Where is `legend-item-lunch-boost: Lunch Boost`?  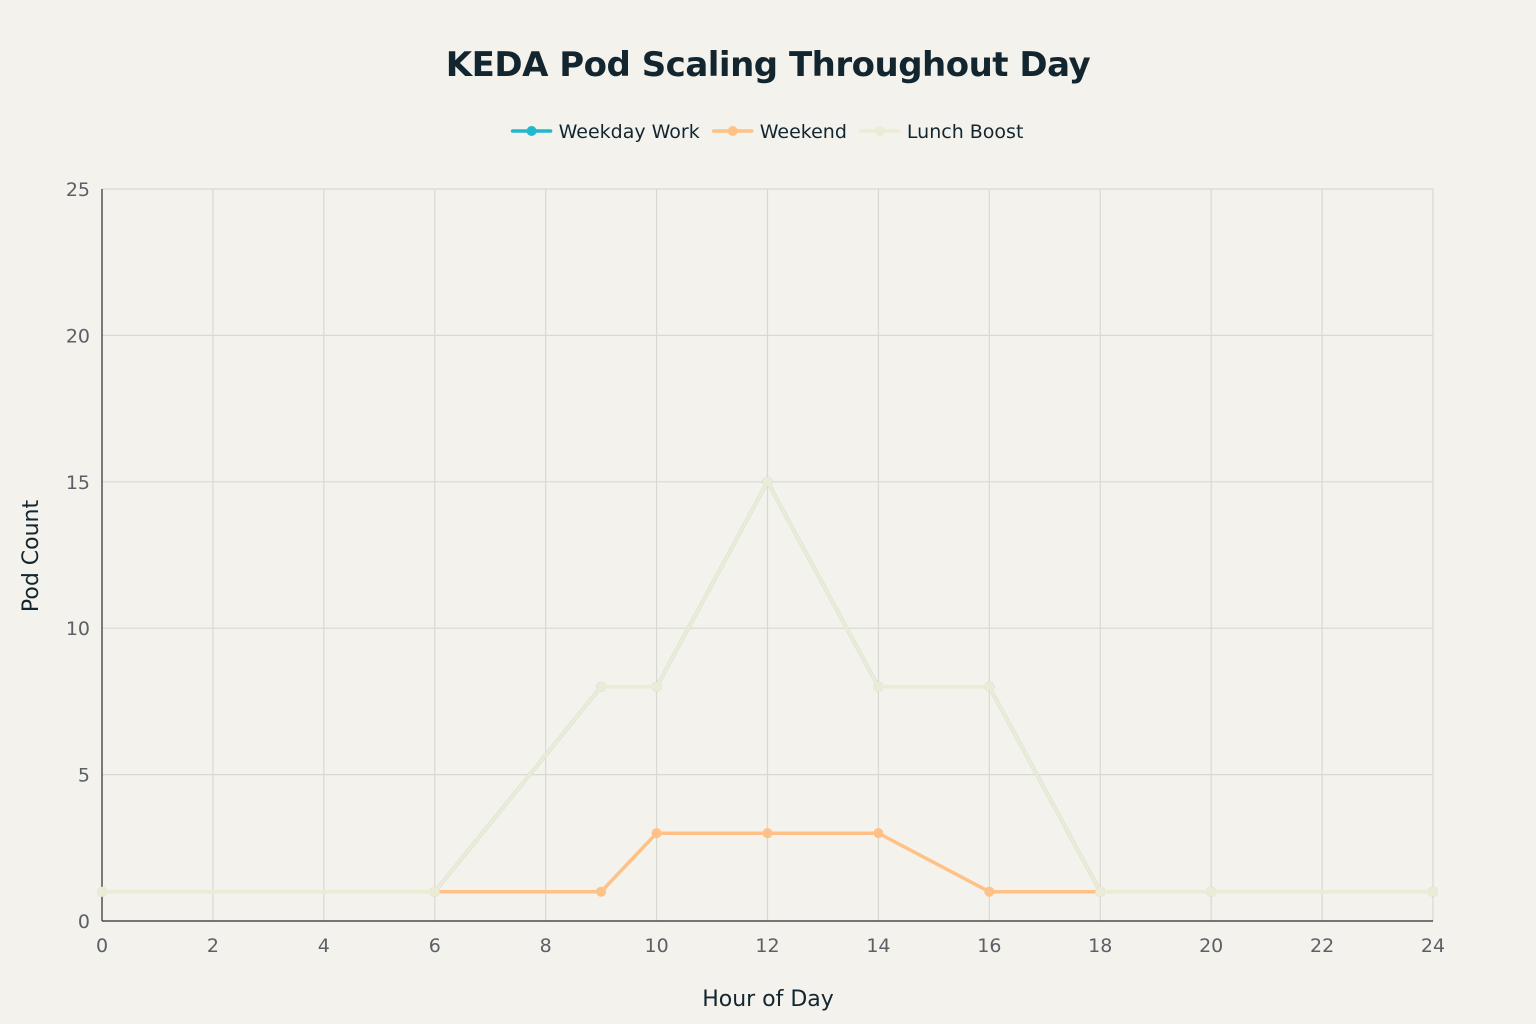
legend-item-lunch-boost: Lunch Boost is located at coordinates (941, 132).